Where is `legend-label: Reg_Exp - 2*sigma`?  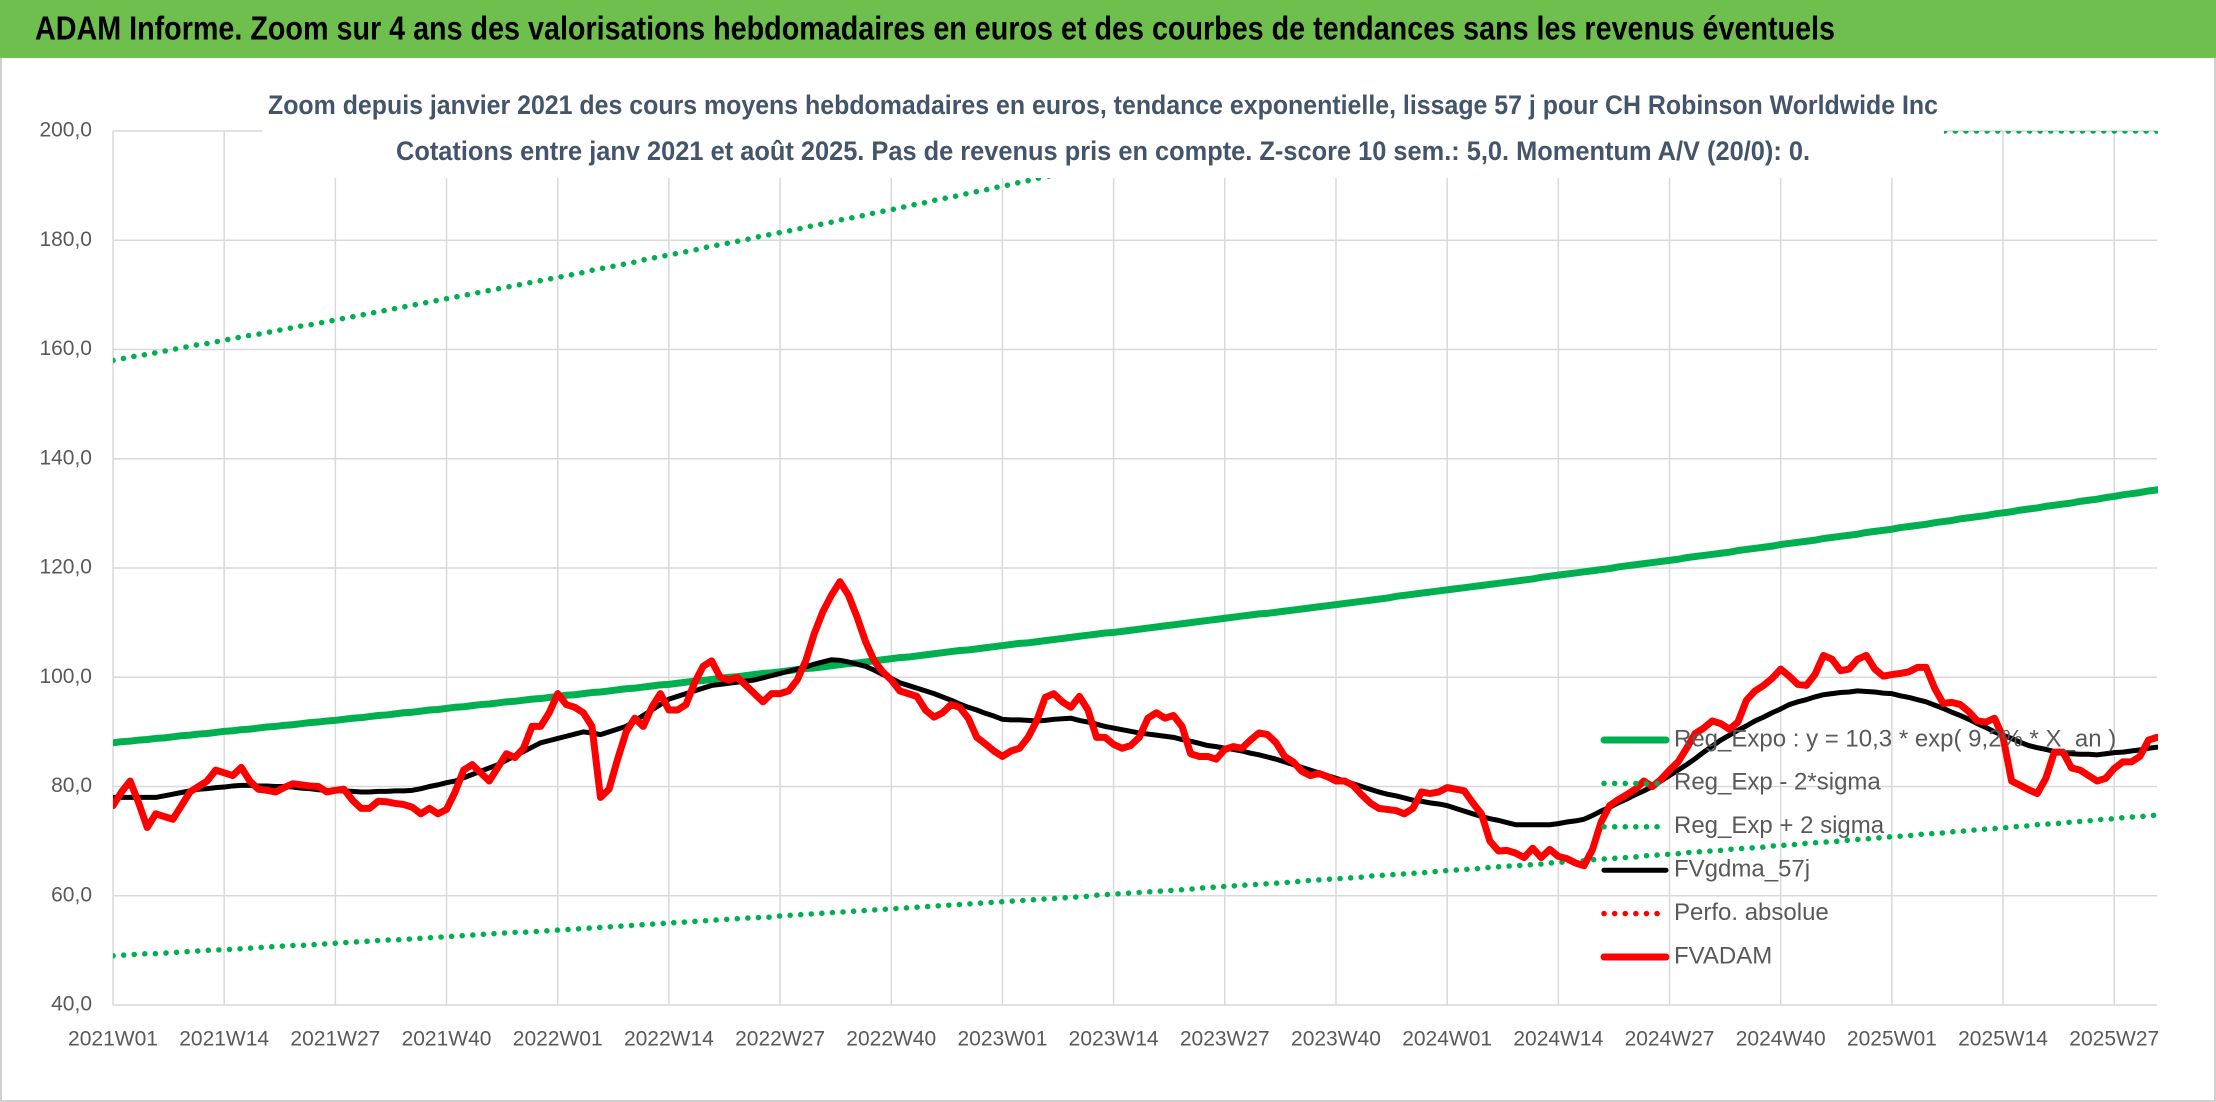 legend-label: Reg_Exp - 2*sigma is located at coordinates (1777, 782).